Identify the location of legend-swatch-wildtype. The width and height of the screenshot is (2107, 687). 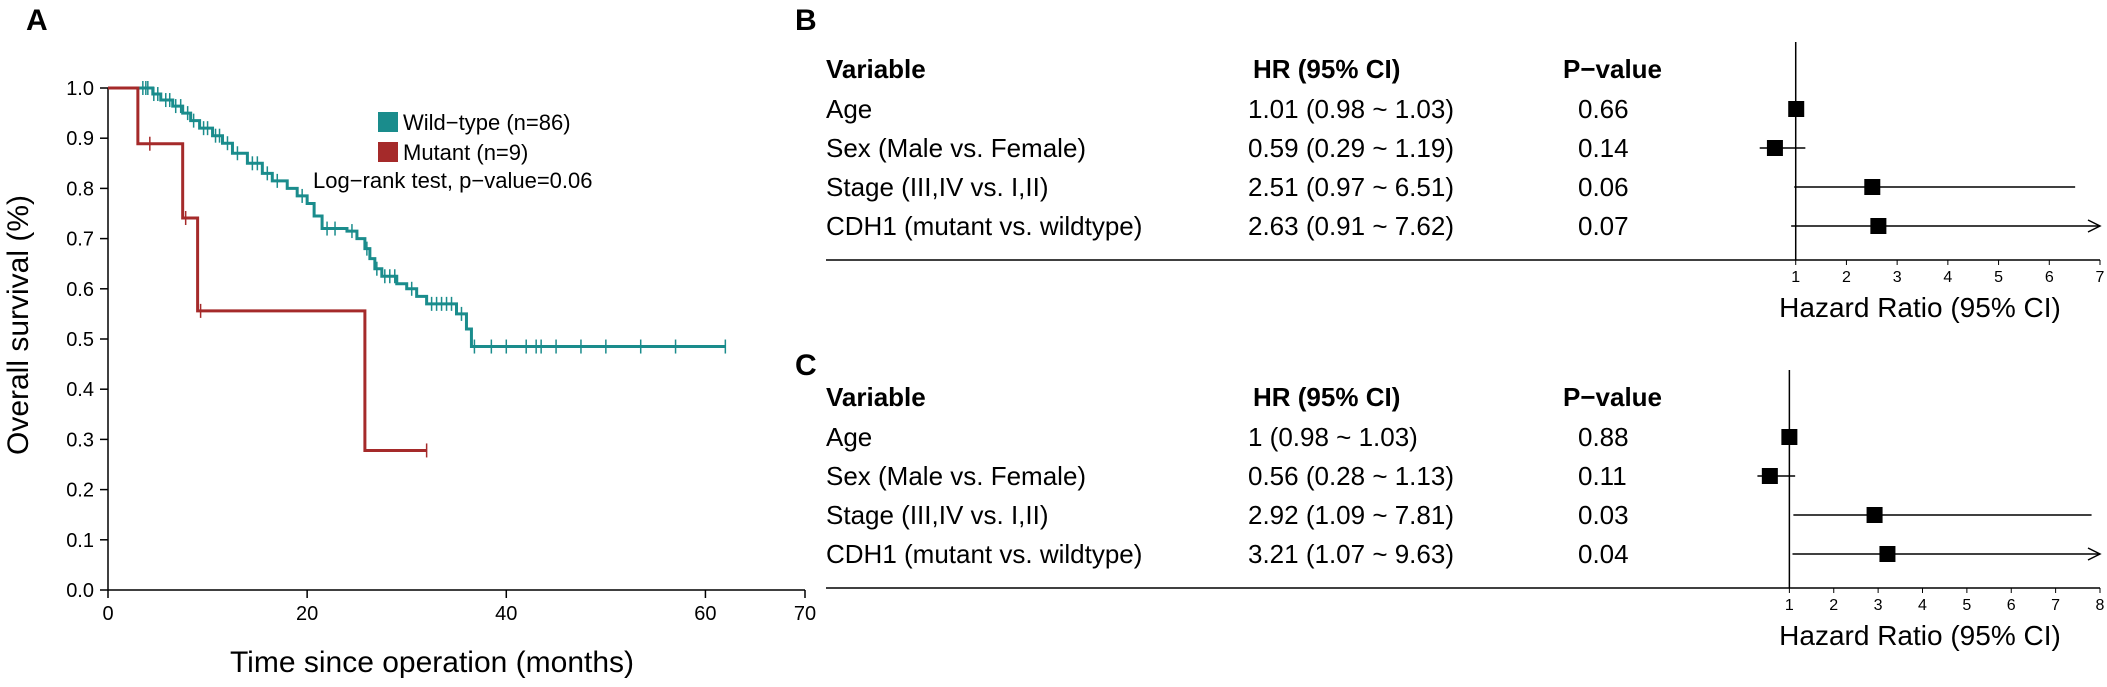
(388, 122).